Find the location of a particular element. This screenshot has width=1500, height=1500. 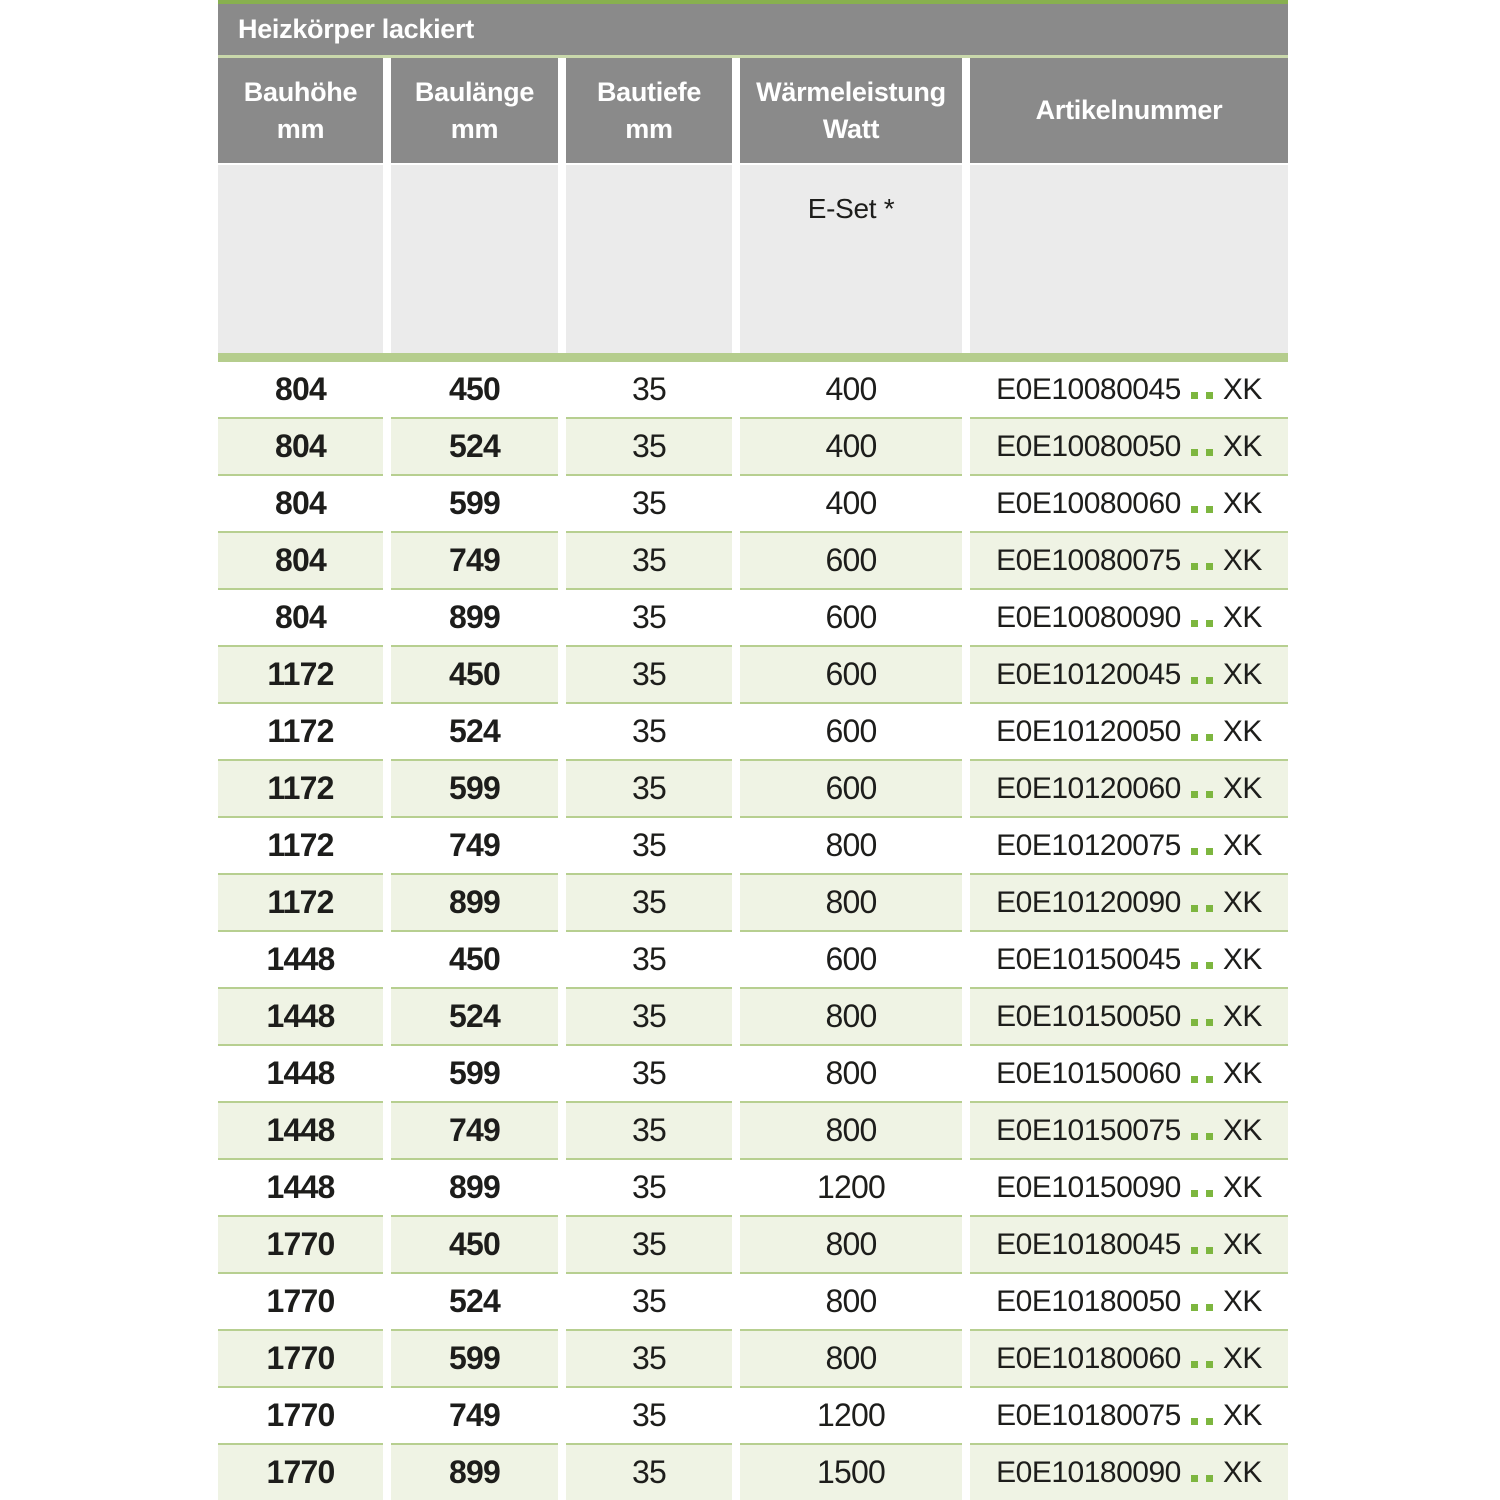

cell-artikelnummer: E0E10180090 XK is located at coordinates (1129, 1471).